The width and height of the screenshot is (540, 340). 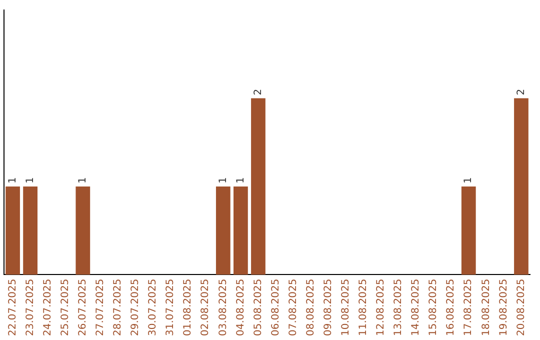 I want to click on x-tick-label: 15.08.2025, so click(x=434, y=307).